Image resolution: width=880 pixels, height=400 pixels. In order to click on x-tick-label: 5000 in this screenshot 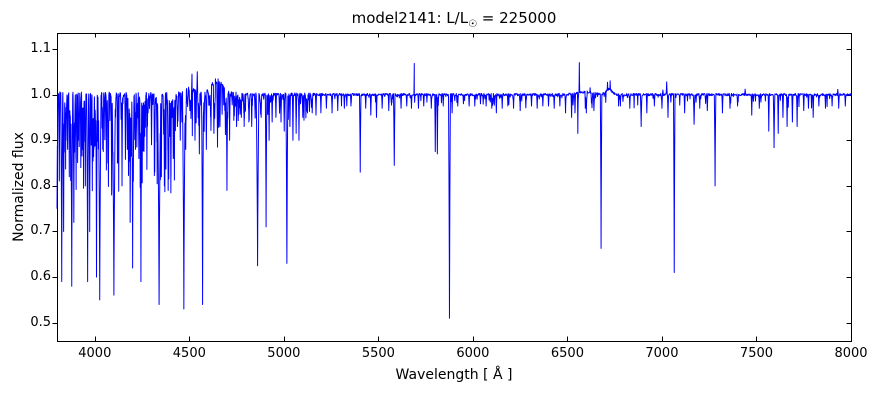, I will do `click(284, 353)`.